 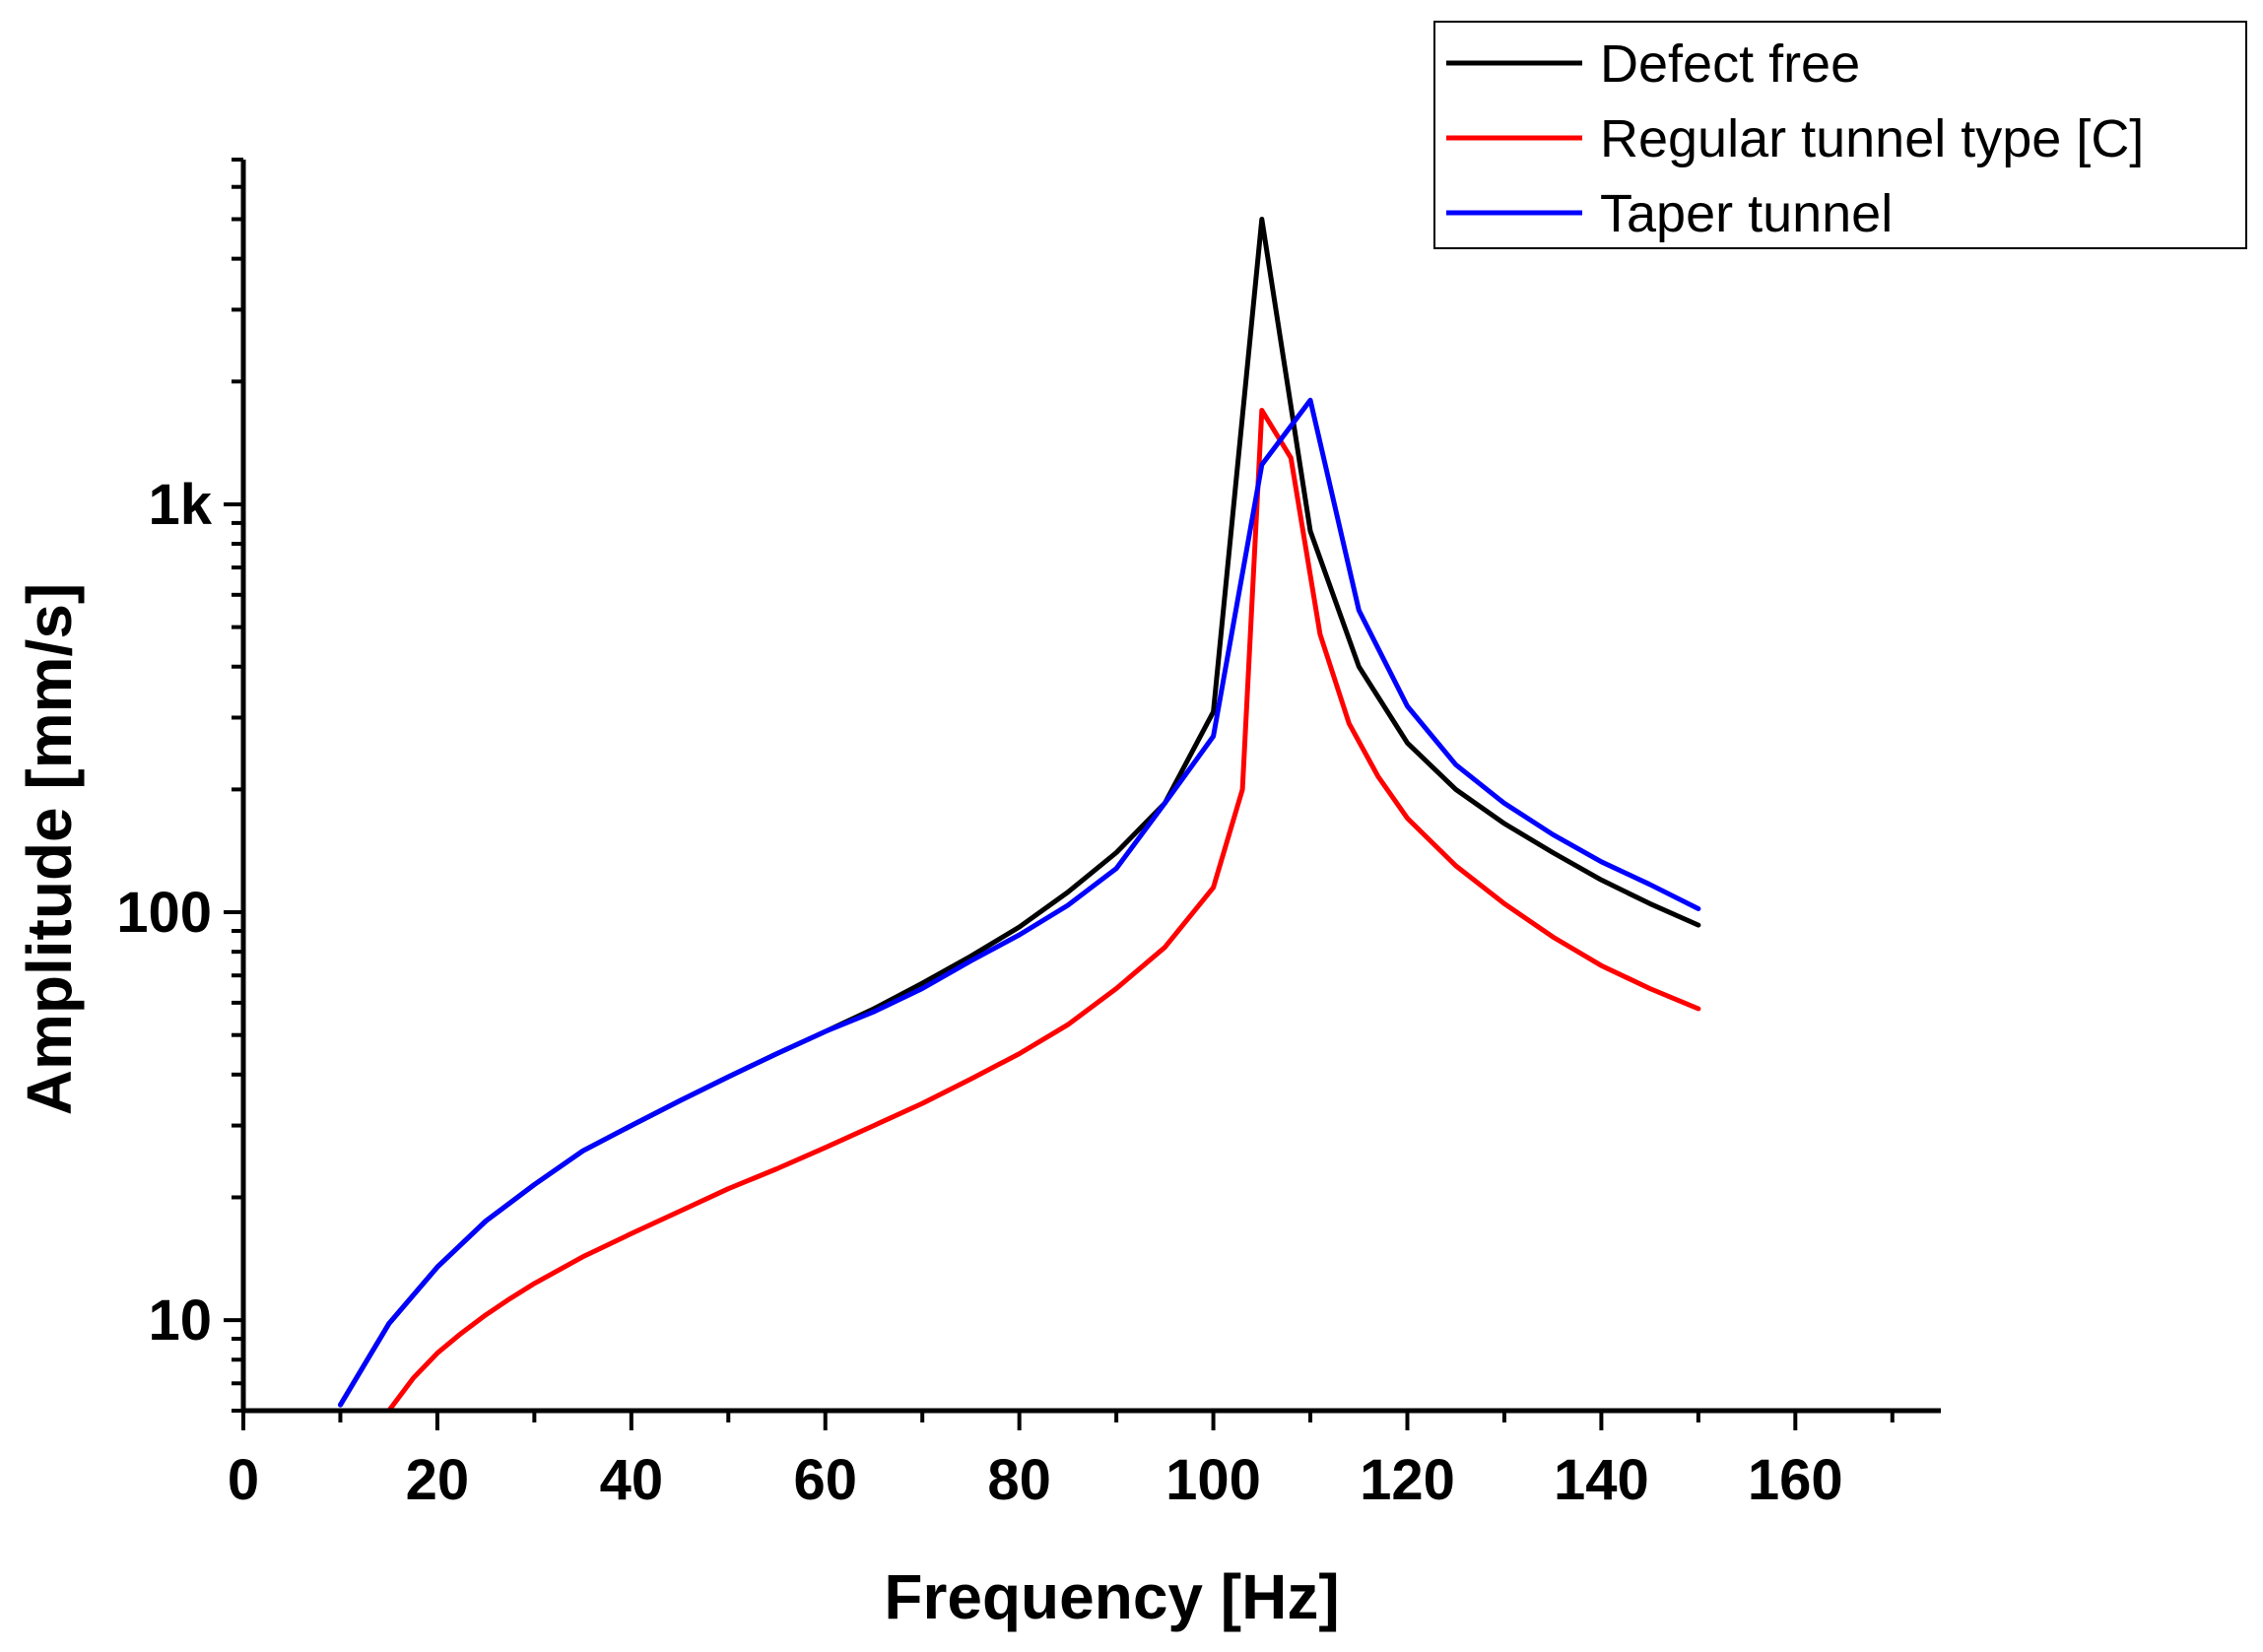 What do you see at coordinates (1602, 1480) in the screenshot?
I see `x-tick-label: 140` at bounding box center [1602, 1480].